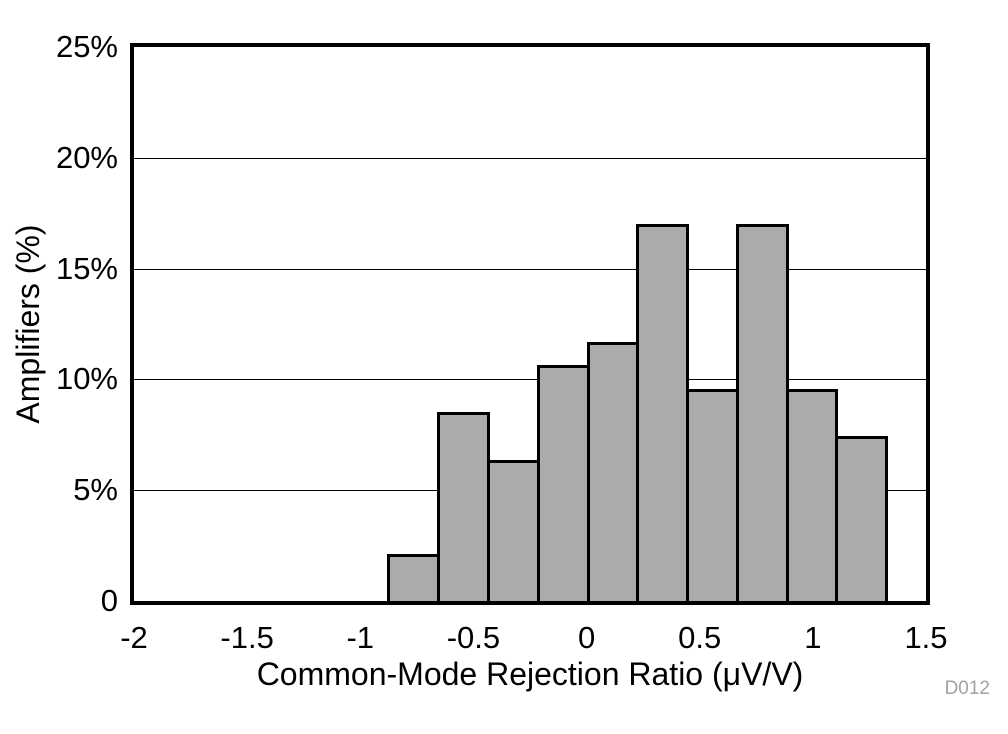  What do you see at coordinates (530, 380) in the screenshot?
I see `gridline-10pct` at bounding box center [530, 380].